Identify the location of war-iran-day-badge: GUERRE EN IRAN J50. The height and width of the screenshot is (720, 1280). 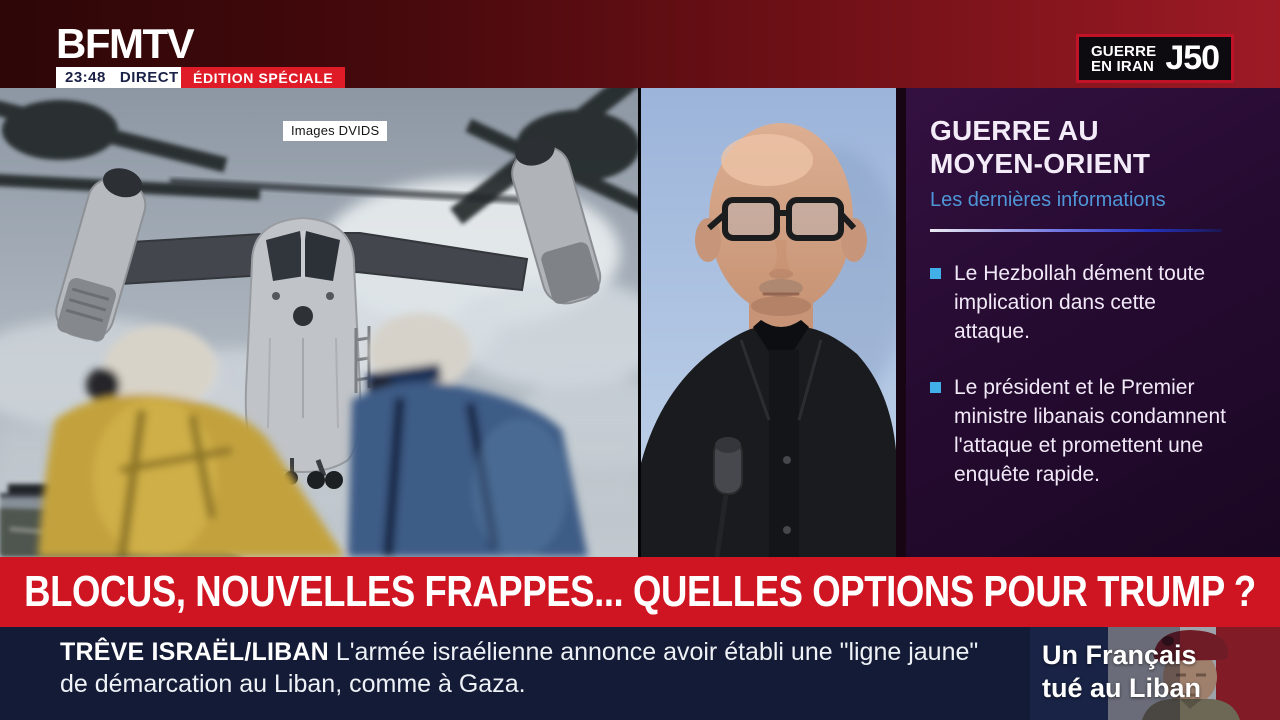
(1155, 58).